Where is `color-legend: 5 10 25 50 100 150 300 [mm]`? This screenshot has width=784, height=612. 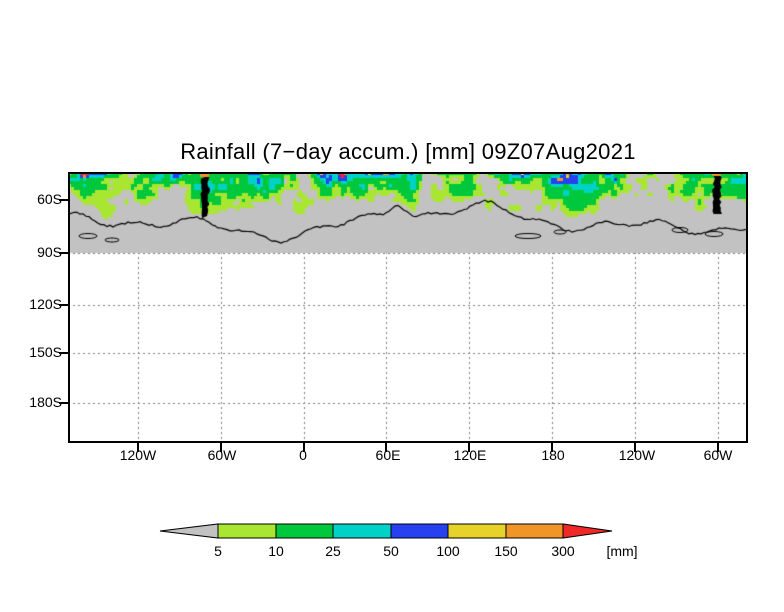 color-legend: 5 10 25 50 100 150 300 [mm] is located at coordinates (392, 548).